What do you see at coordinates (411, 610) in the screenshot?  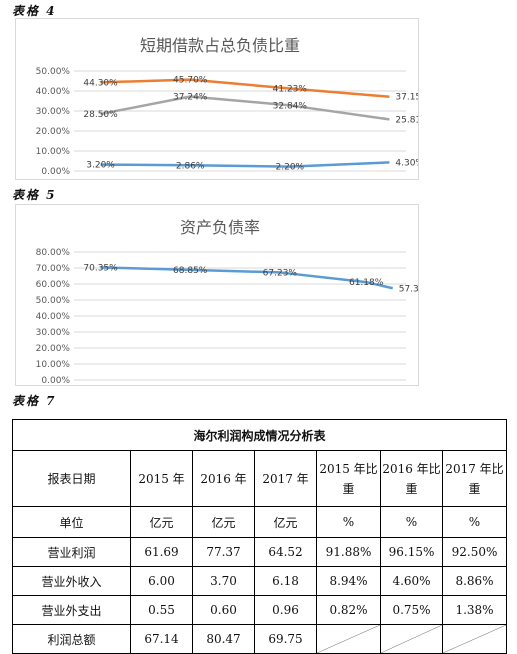 I see `table-cell: 0.75%` at bounding box center [411, 610].